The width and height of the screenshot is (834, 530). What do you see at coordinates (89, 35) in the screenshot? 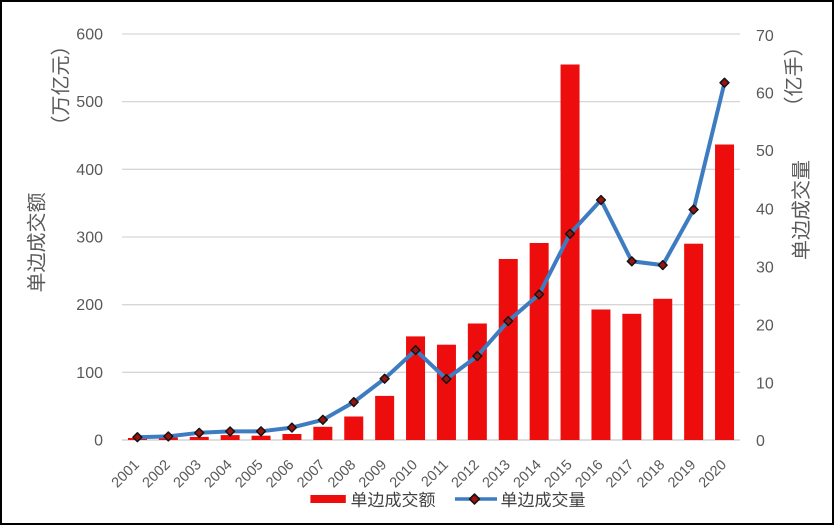
I see `svg-text: 600` at bounding box center [89, 35].